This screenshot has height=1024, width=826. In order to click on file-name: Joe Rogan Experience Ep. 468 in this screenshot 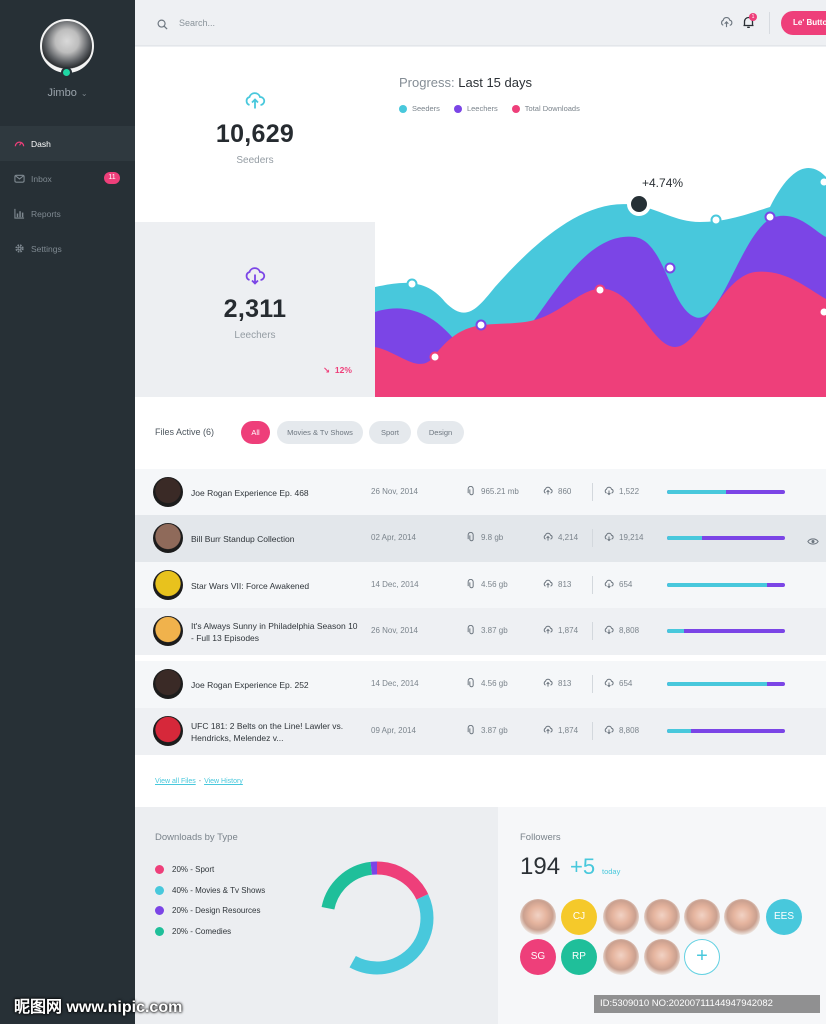, I will do `click(250, 492)`.